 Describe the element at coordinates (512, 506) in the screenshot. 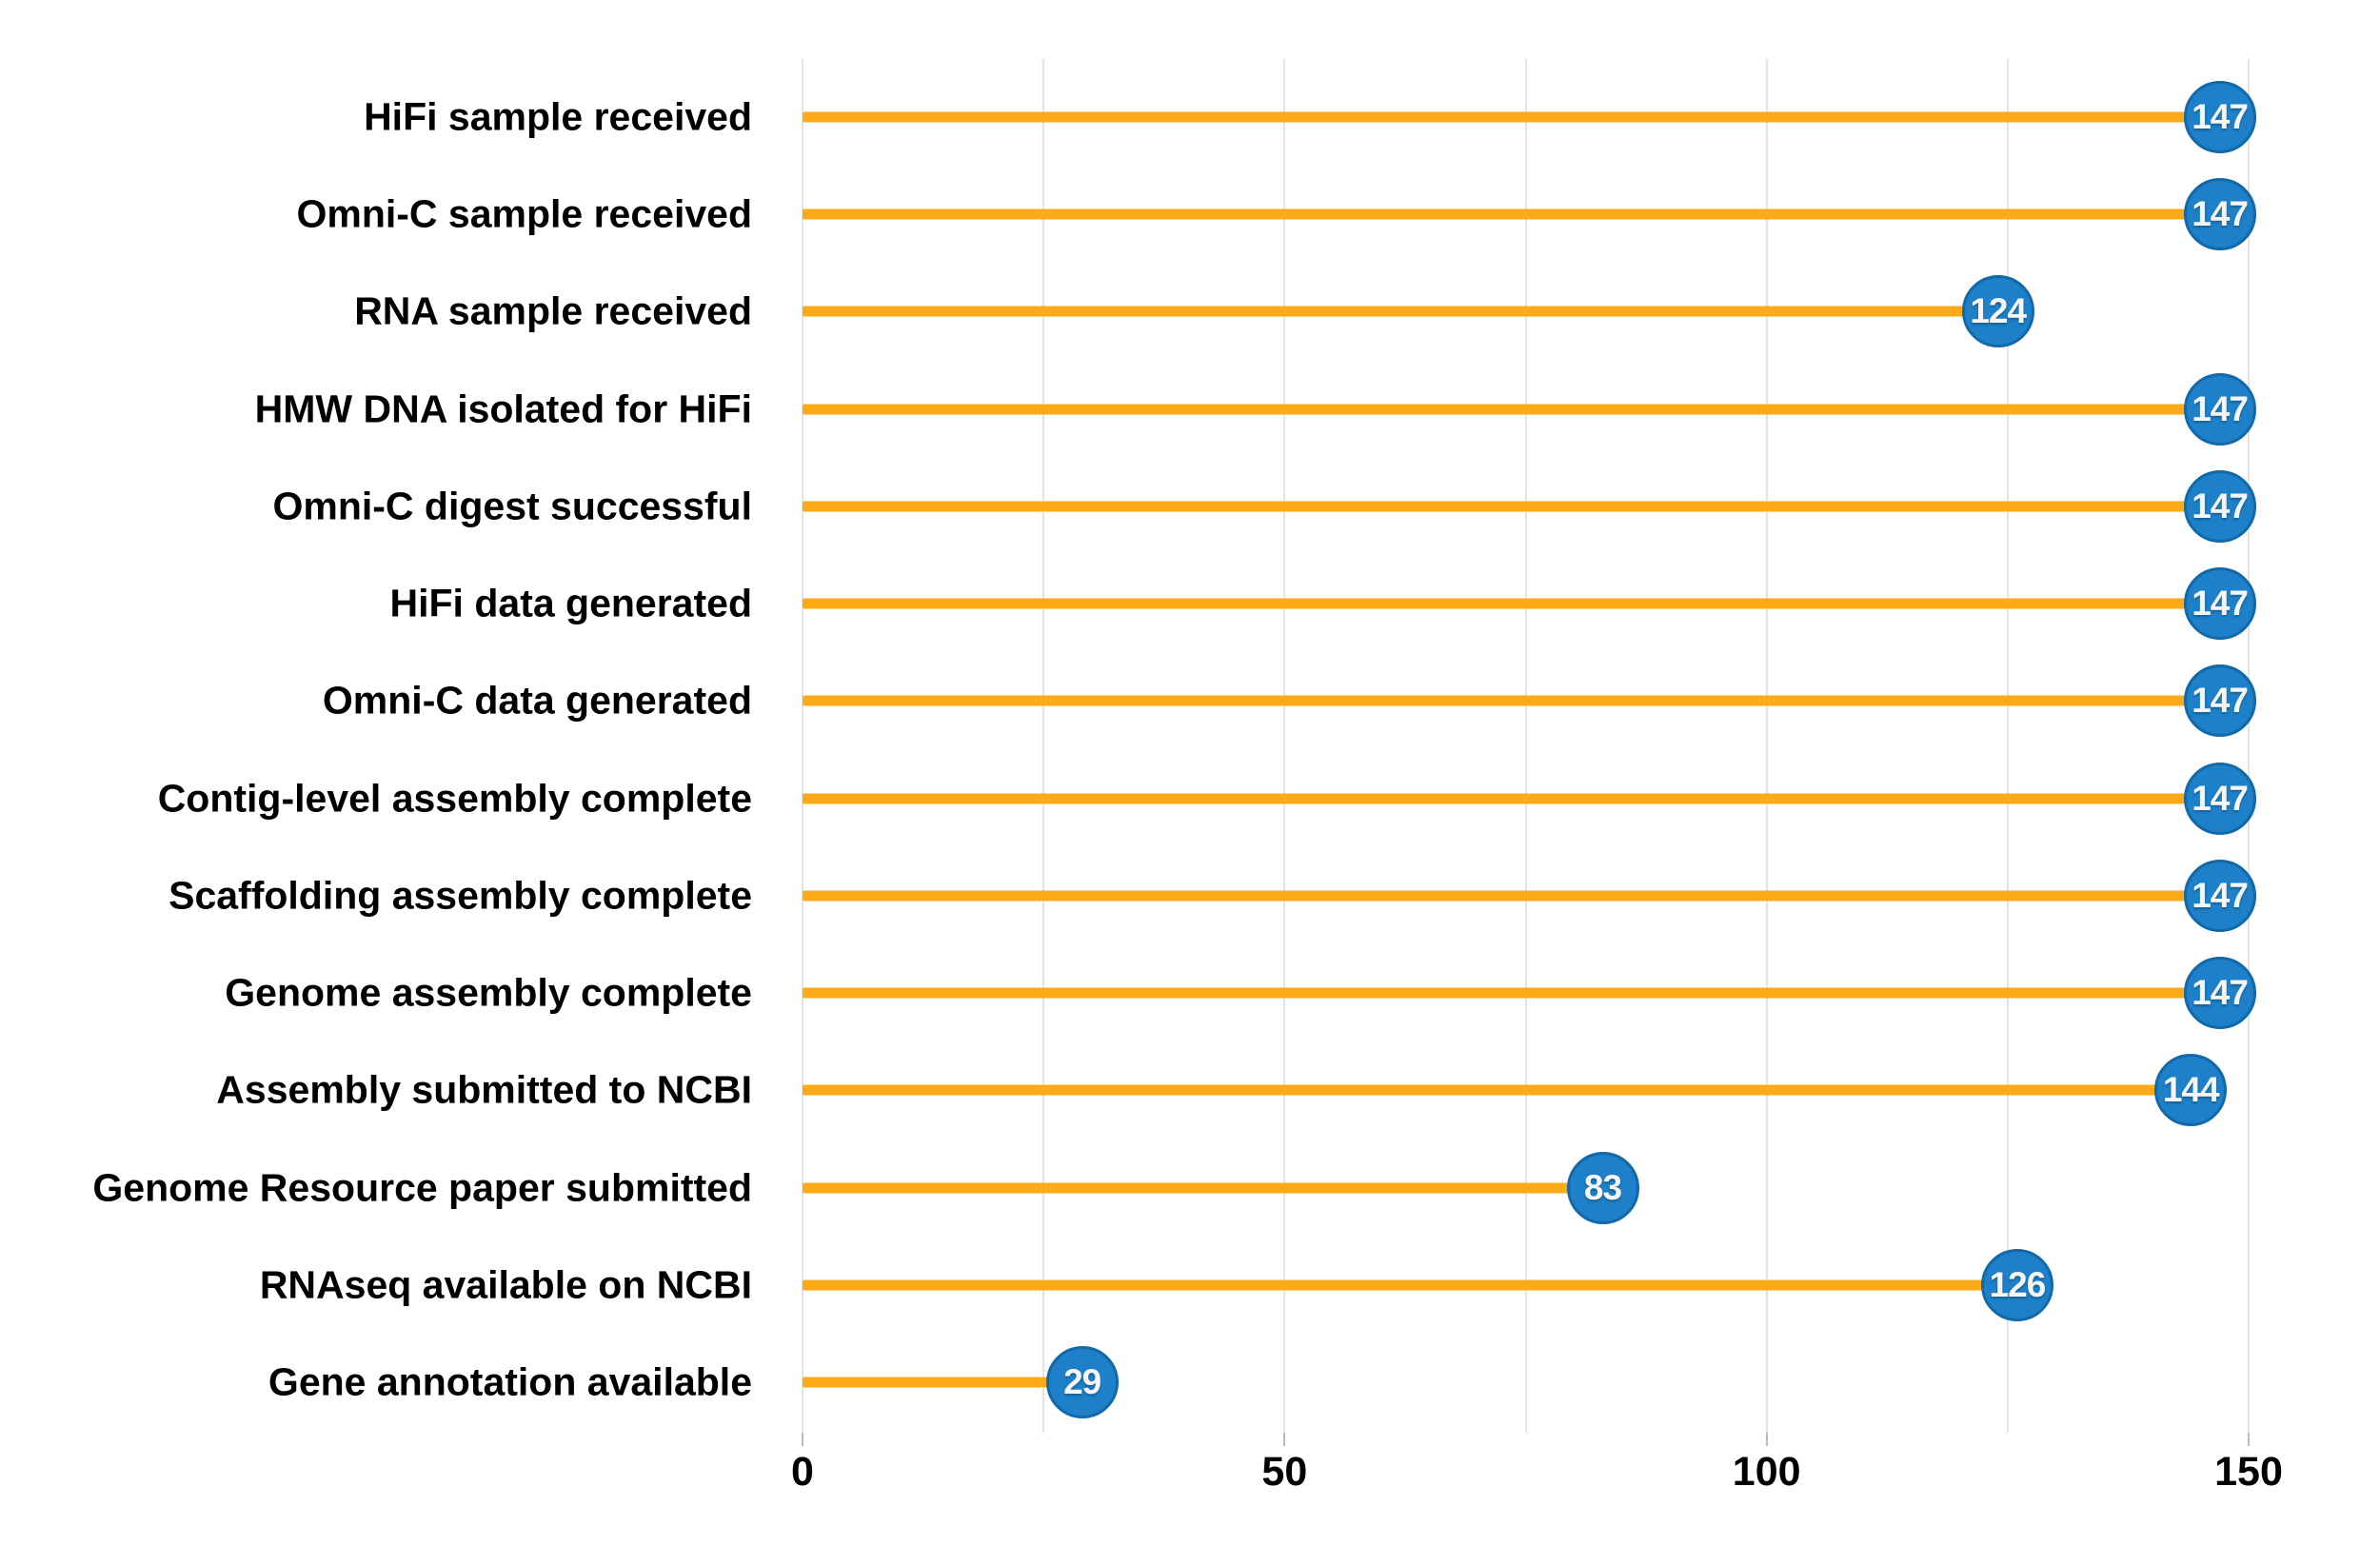

I see `category-label: Omni-C digest successful` at that location.